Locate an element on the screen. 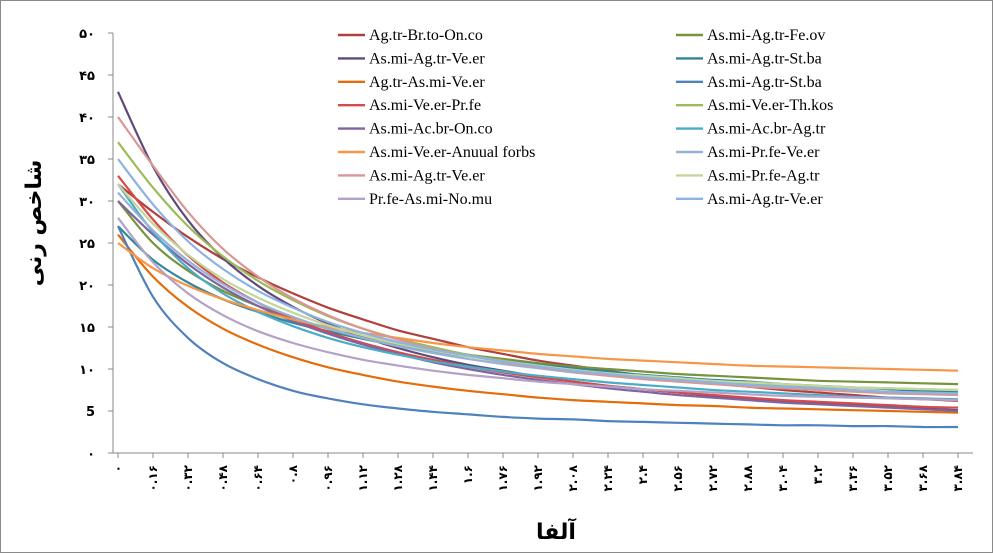 This screenshot has height=553, width=993. y-tick-label: ۰ is located at coordinates (91, 454).